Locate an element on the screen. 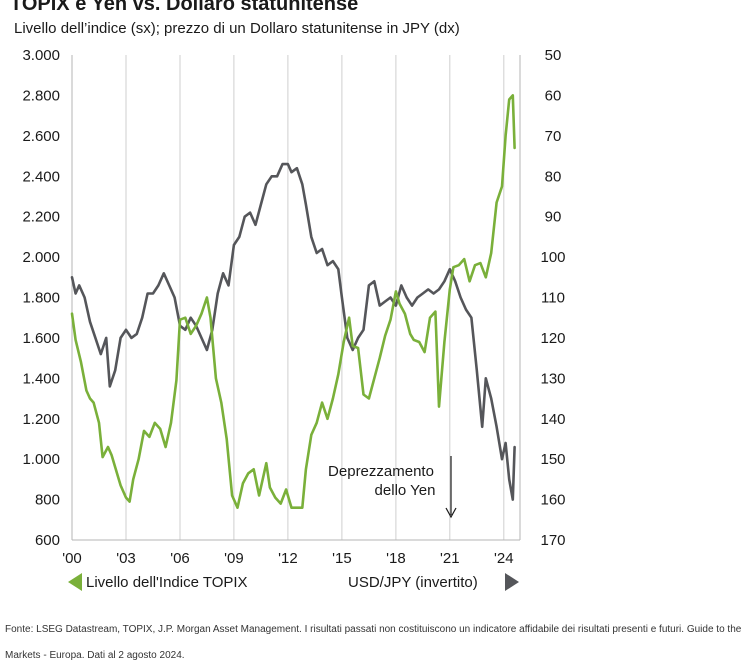  right-y-tick-label: 90 is located at coordinates (553, 217).